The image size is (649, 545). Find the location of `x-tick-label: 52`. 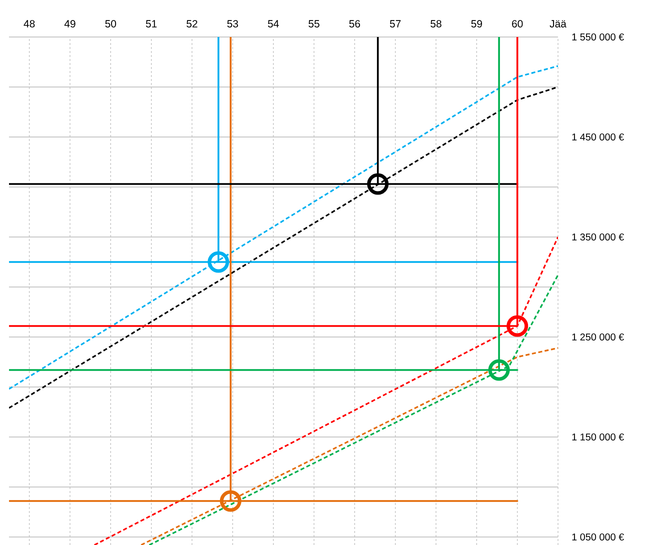

x-tick-label: 52 is located at coordinates (192, 24).